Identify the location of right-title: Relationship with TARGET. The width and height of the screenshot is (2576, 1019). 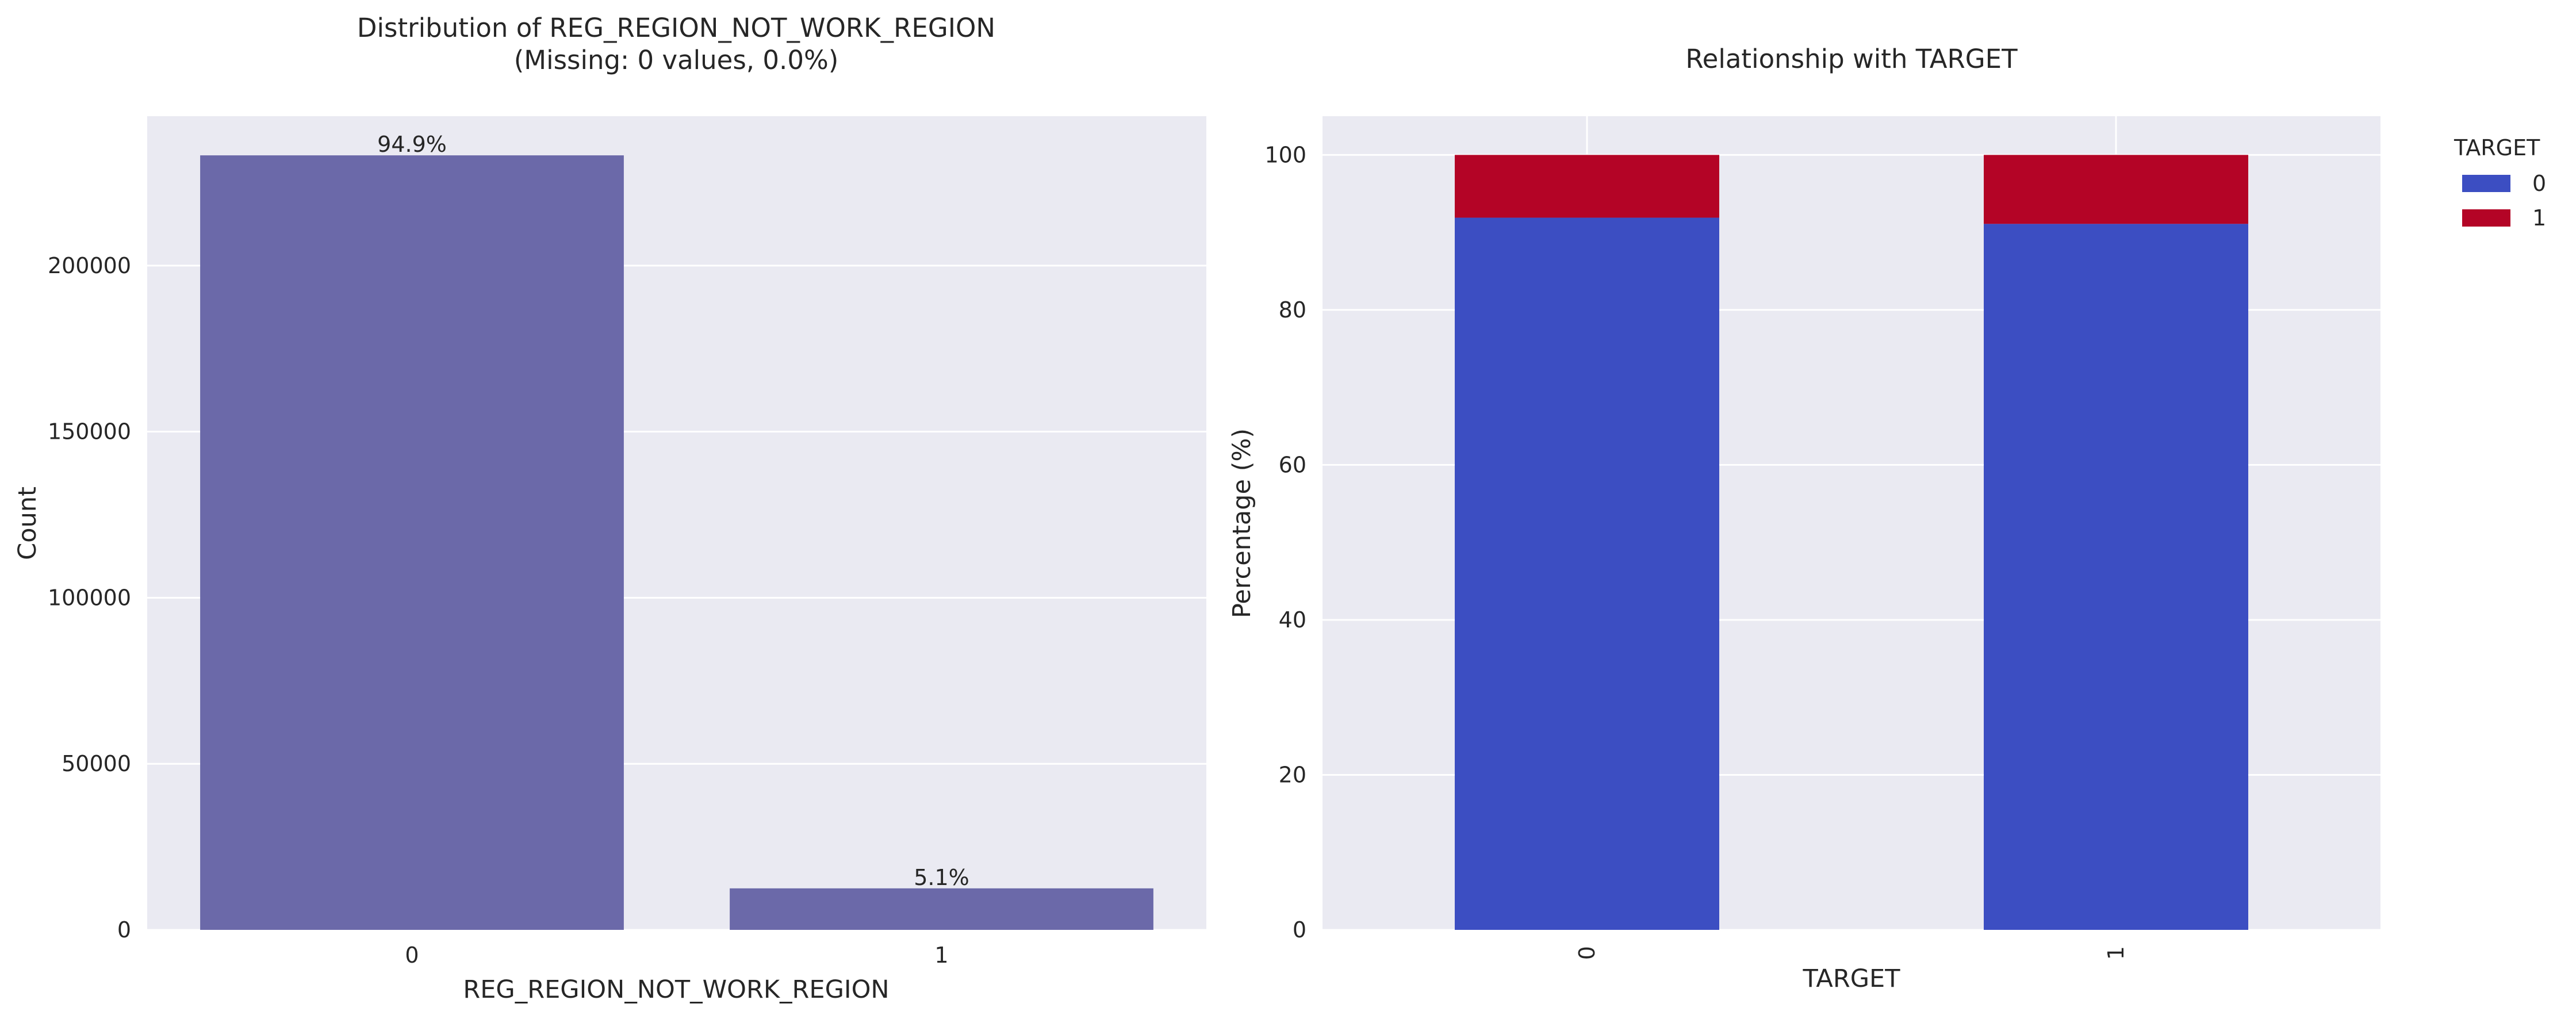
(1851, 59).